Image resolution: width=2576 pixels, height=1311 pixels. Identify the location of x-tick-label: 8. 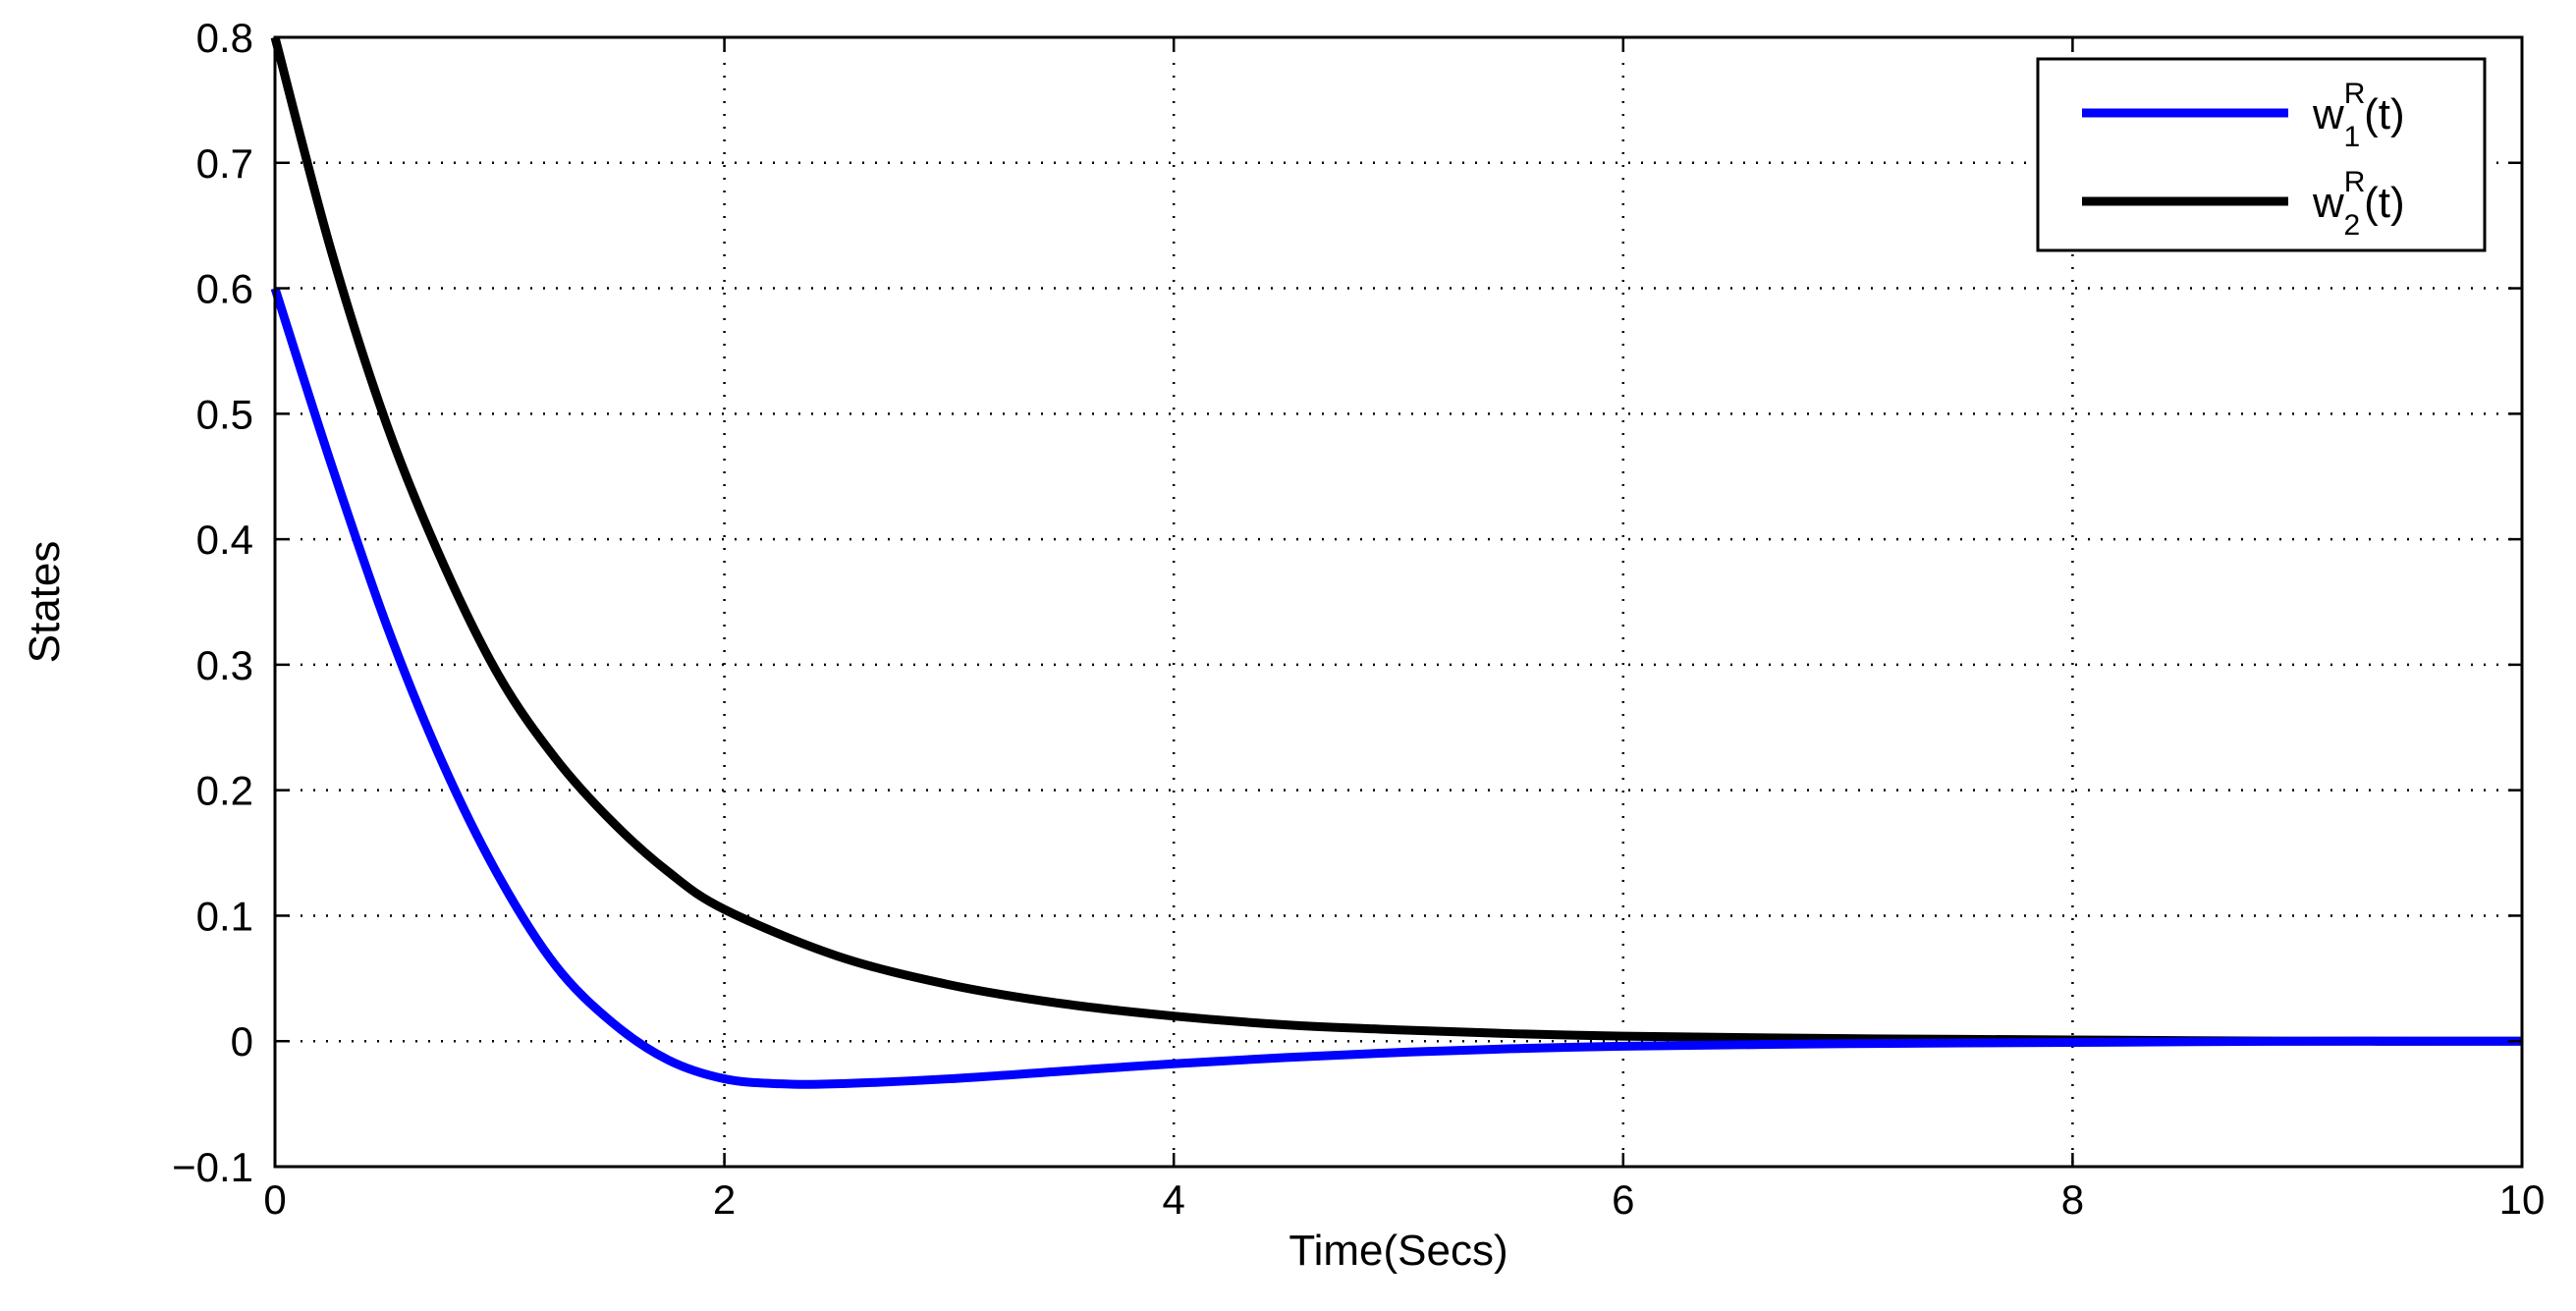
(2072, 1199).